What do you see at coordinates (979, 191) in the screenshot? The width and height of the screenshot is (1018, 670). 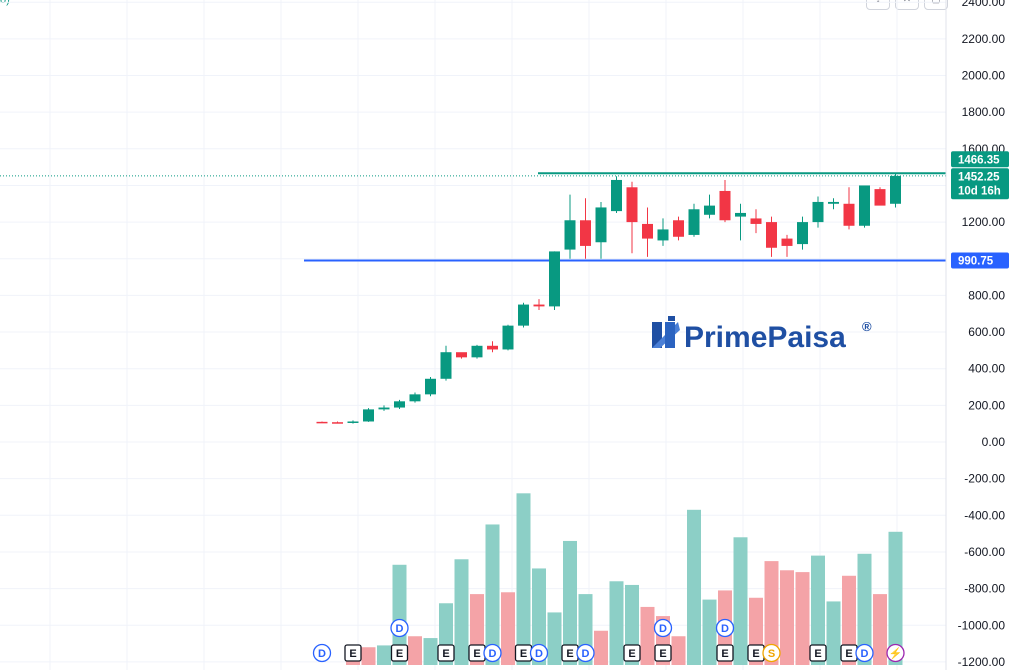 I see `last-price-label-text: 10d 16h` at bounding box center [979, 191].